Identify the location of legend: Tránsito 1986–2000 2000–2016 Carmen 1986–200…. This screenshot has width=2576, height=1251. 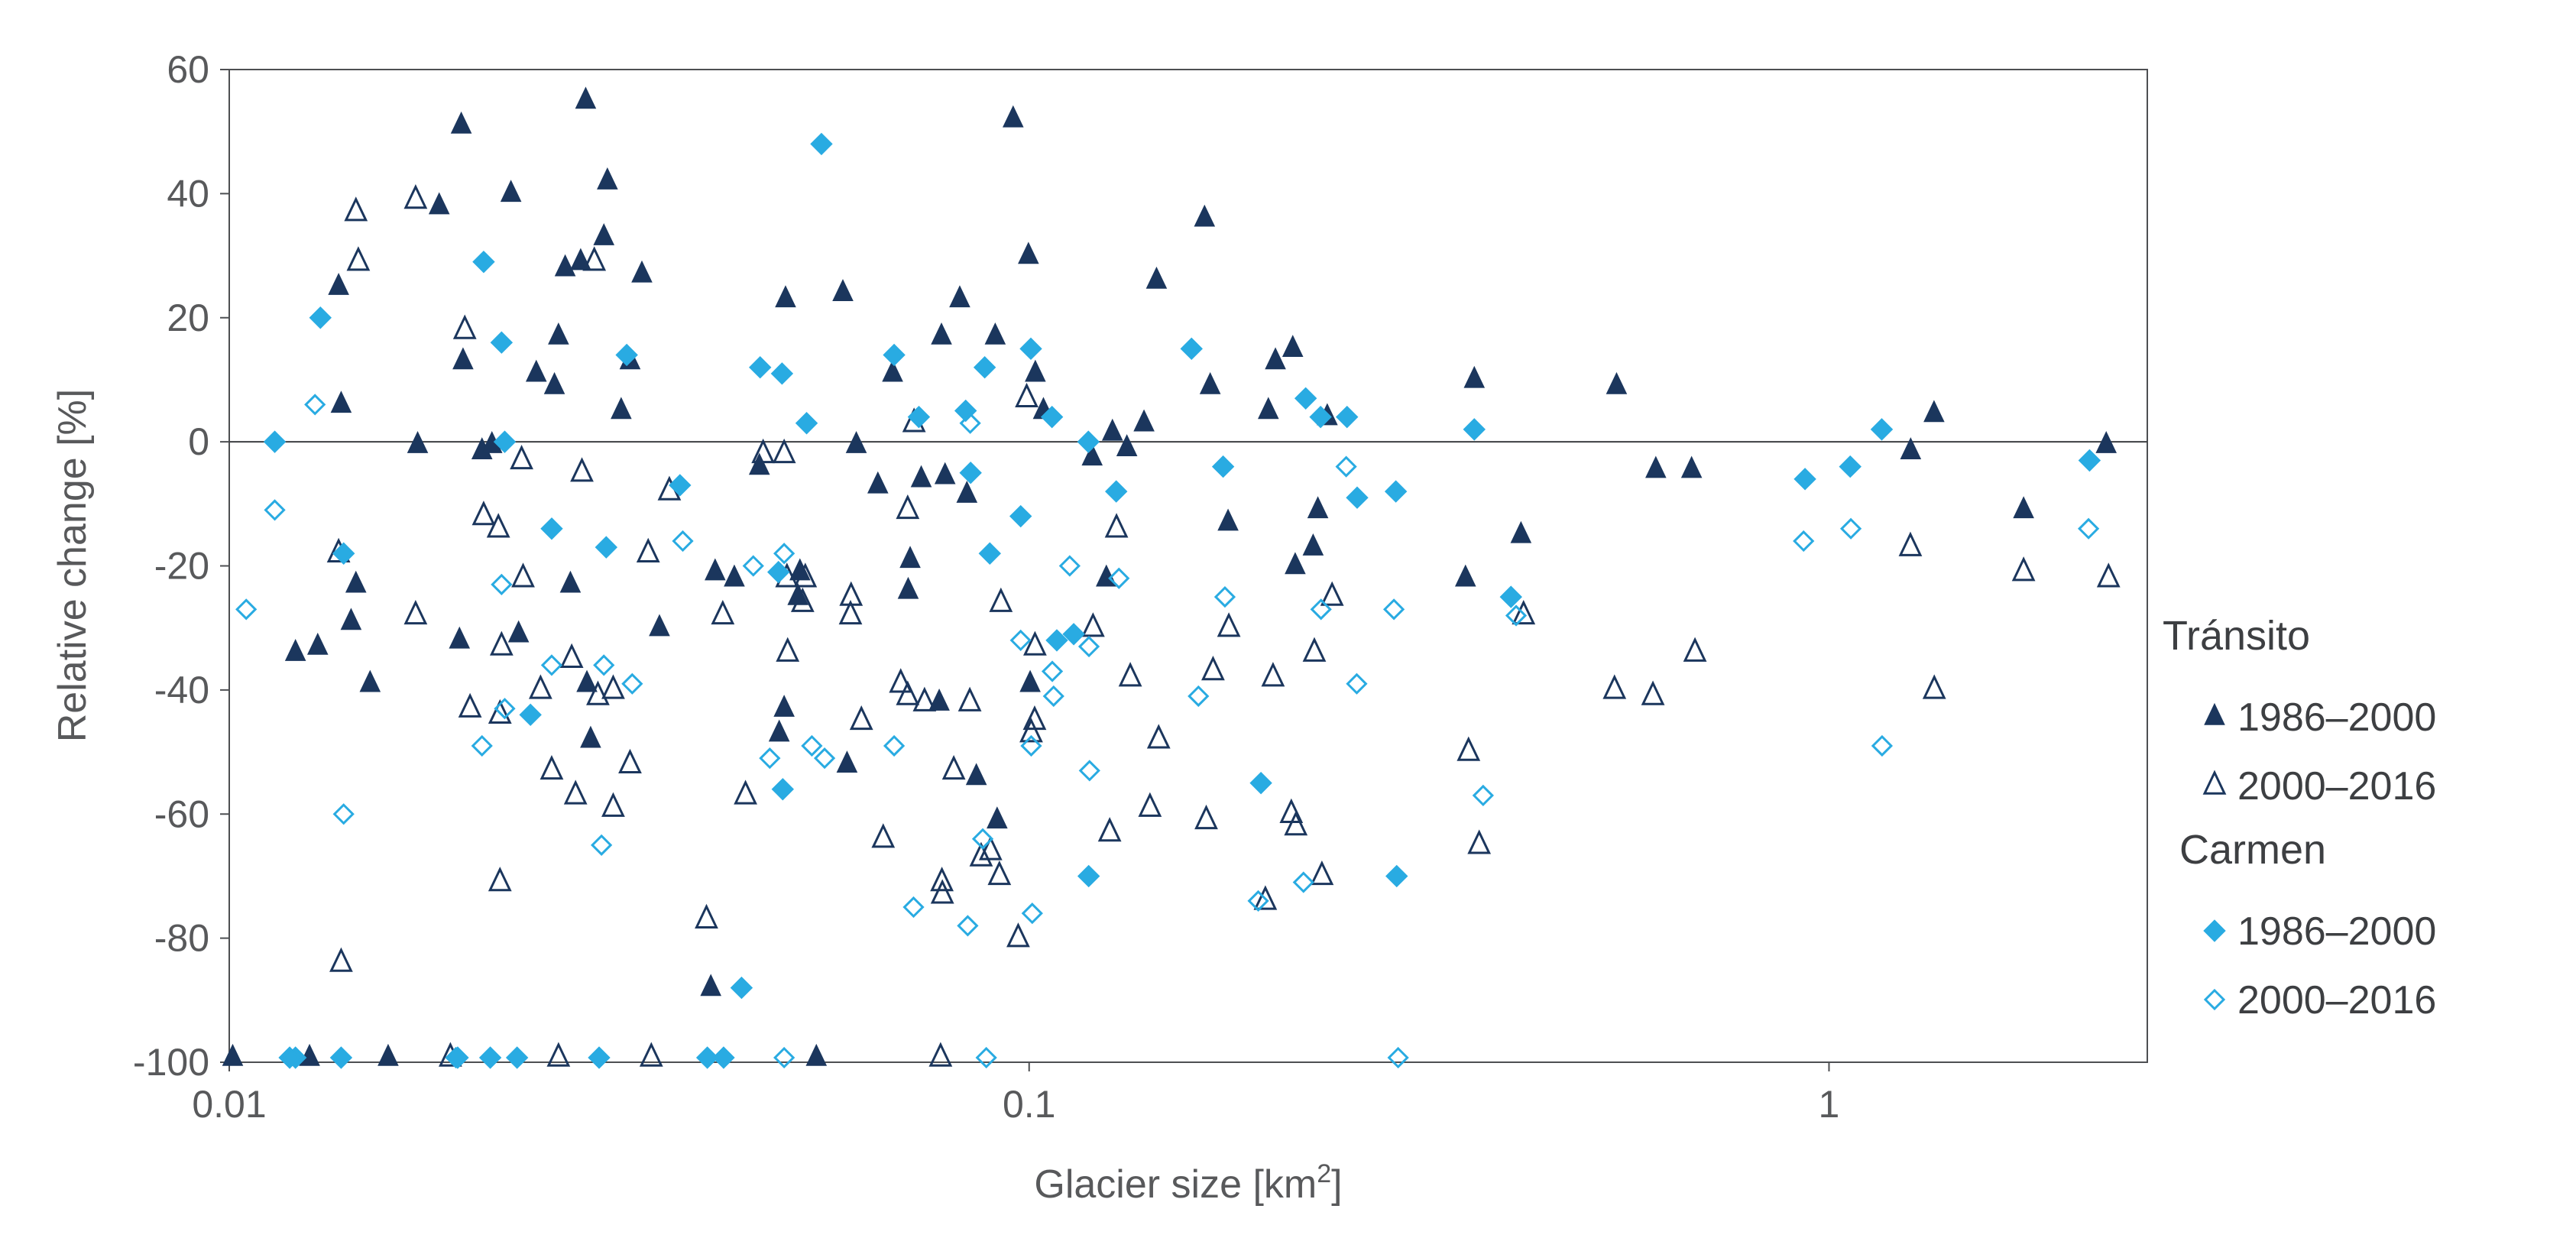
(2299, 818).